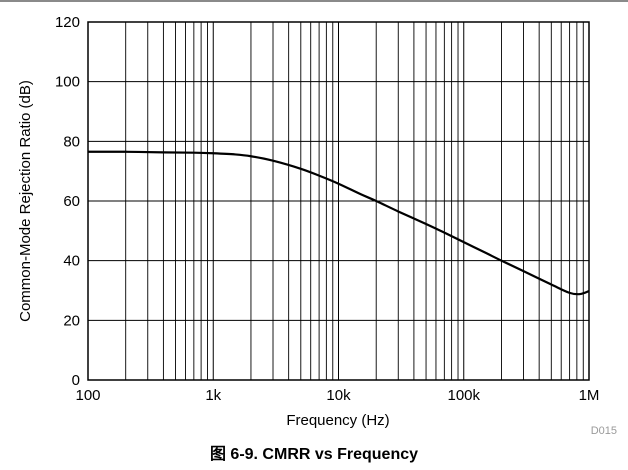 The width and height of the screenshot is (628, 470). What do you see at coordinates (71, 261) in the screenshot?
I see `y-tick-label: 40` at bounding box center [71, 261].